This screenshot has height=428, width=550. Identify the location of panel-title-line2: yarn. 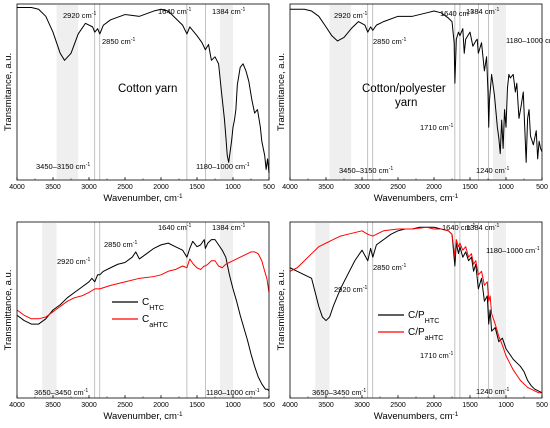
(406, 103).